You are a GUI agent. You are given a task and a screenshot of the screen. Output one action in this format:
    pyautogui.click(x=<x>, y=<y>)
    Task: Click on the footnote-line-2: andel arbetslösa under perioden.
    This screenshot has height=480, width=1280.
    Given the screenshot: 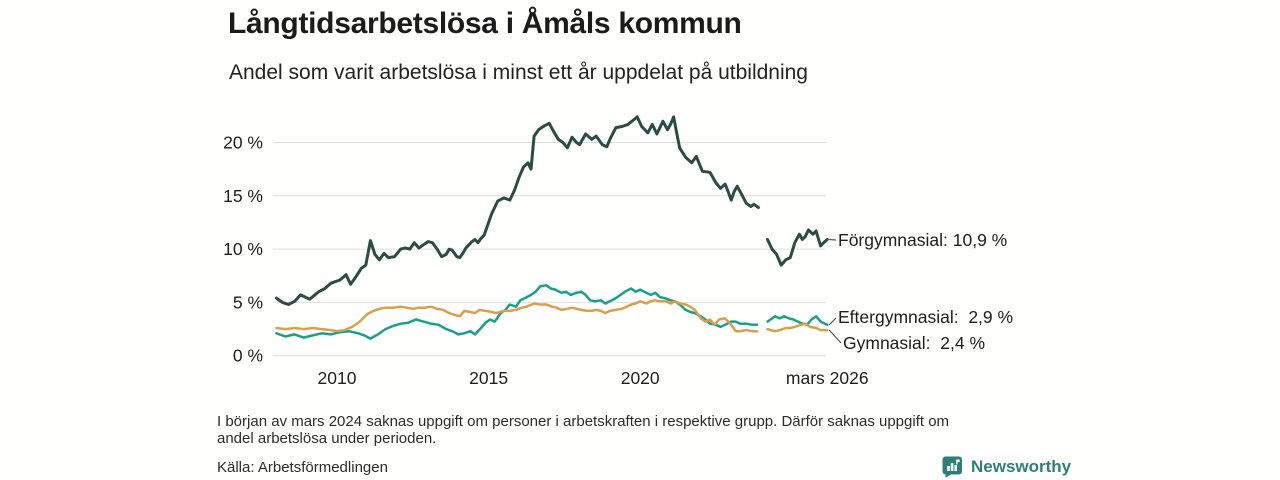 What is the action you would take?
    pyautogui.click(x=327, y=438)
    